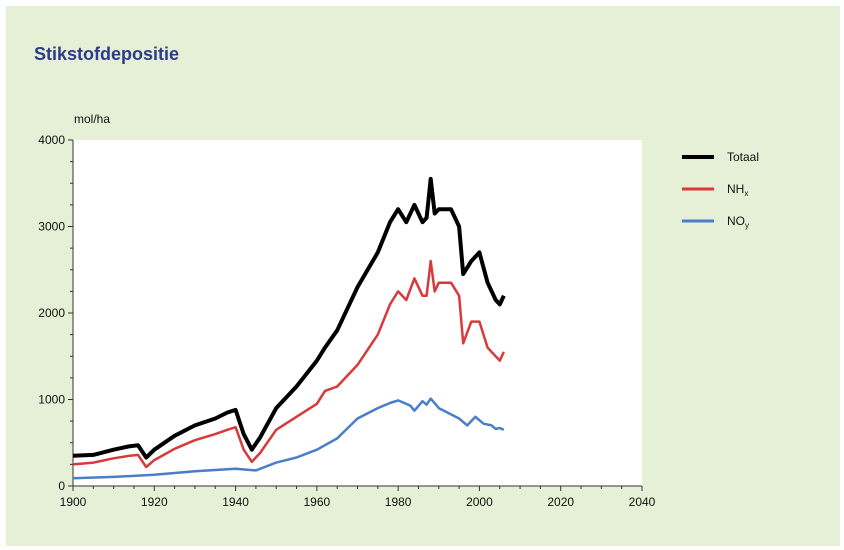 The image size is (844, 550). I want to click on x-tick-label: 2000, so click(479, 502).